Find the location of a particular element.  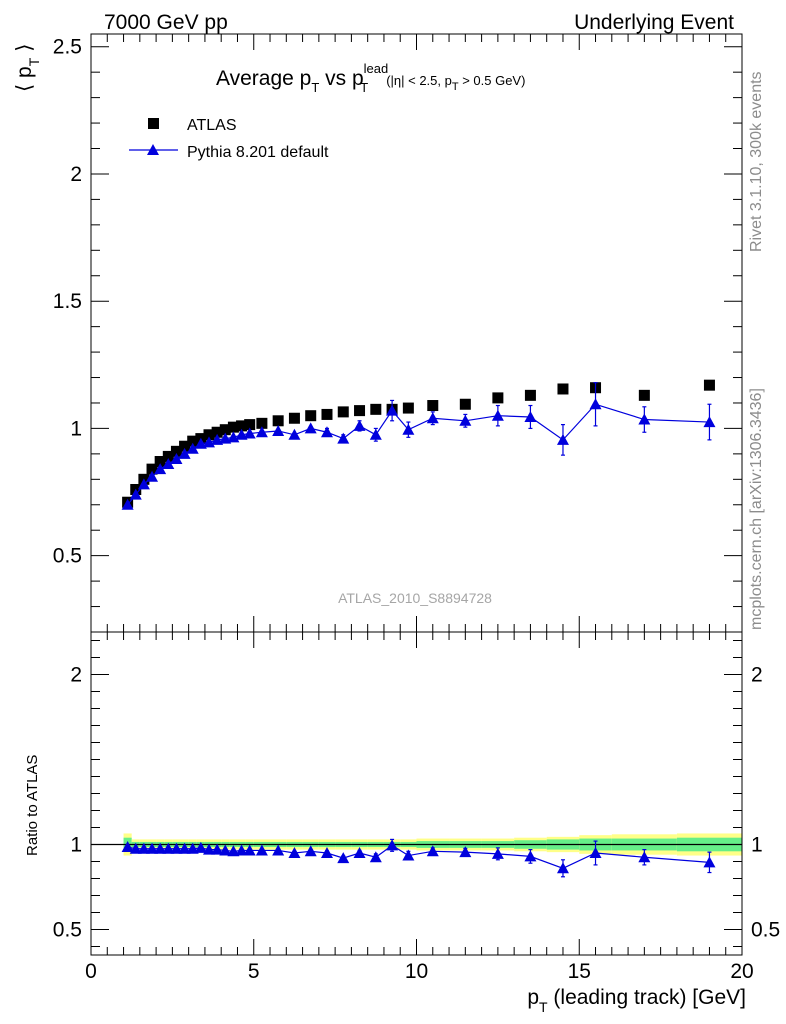

ratio-line is located at coordinates (418, 856).